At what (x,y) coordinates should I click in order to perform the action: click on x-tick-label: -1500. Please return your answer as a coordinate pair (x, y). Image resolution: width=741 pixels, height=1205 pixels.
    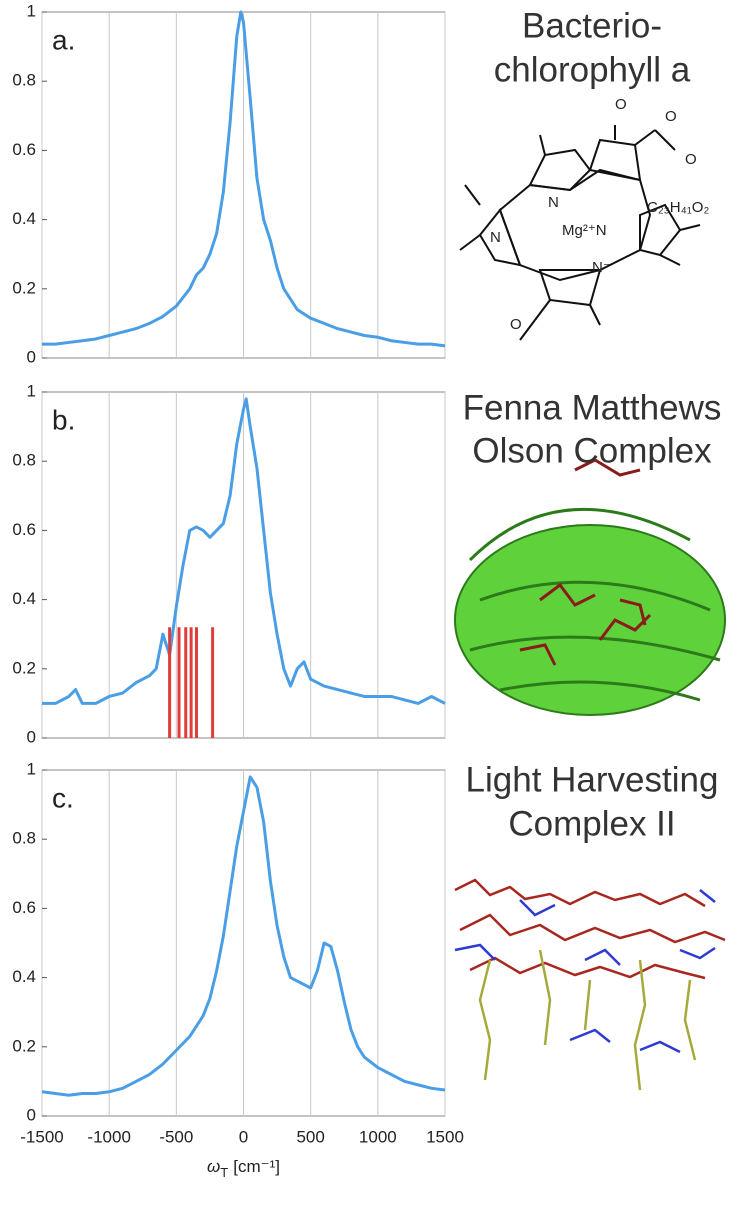
    Looking at the image, I should click on (41, 1136).